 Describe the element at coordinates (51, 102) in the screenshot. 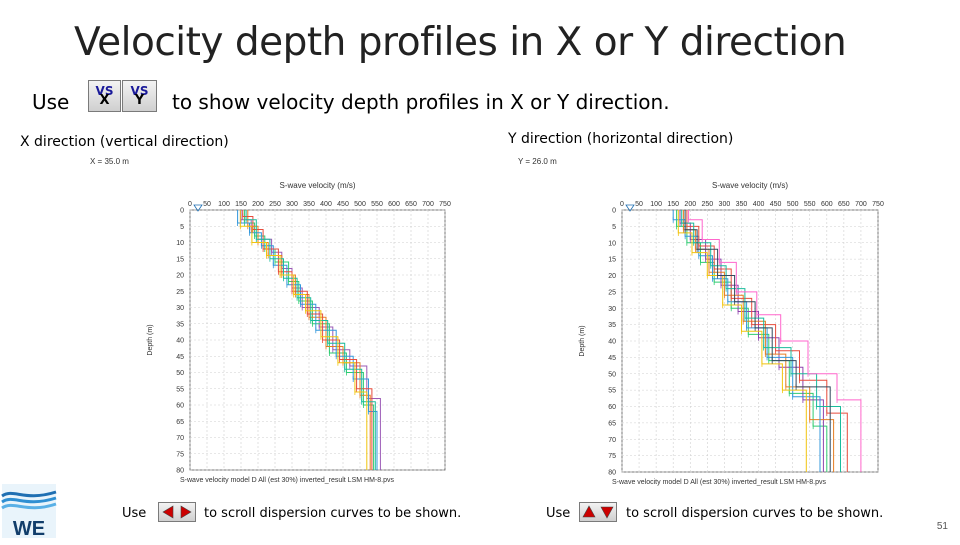

I see `instruction-prefix: Use` at that location.